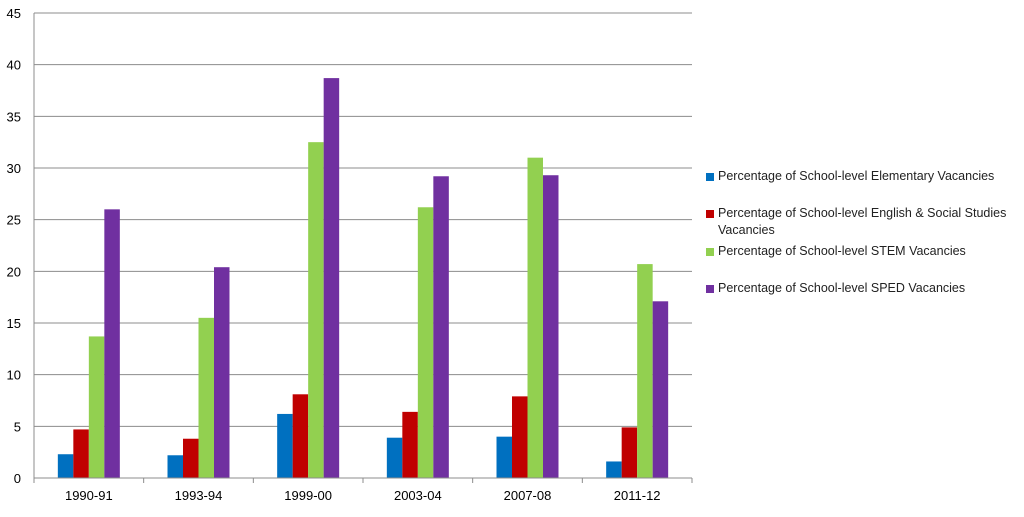 The height and width of the screenshot is (517, 1024). Describe the element at coordinates (14, 375) in the screenshot. I see `y-tick-label: 10` at that location.